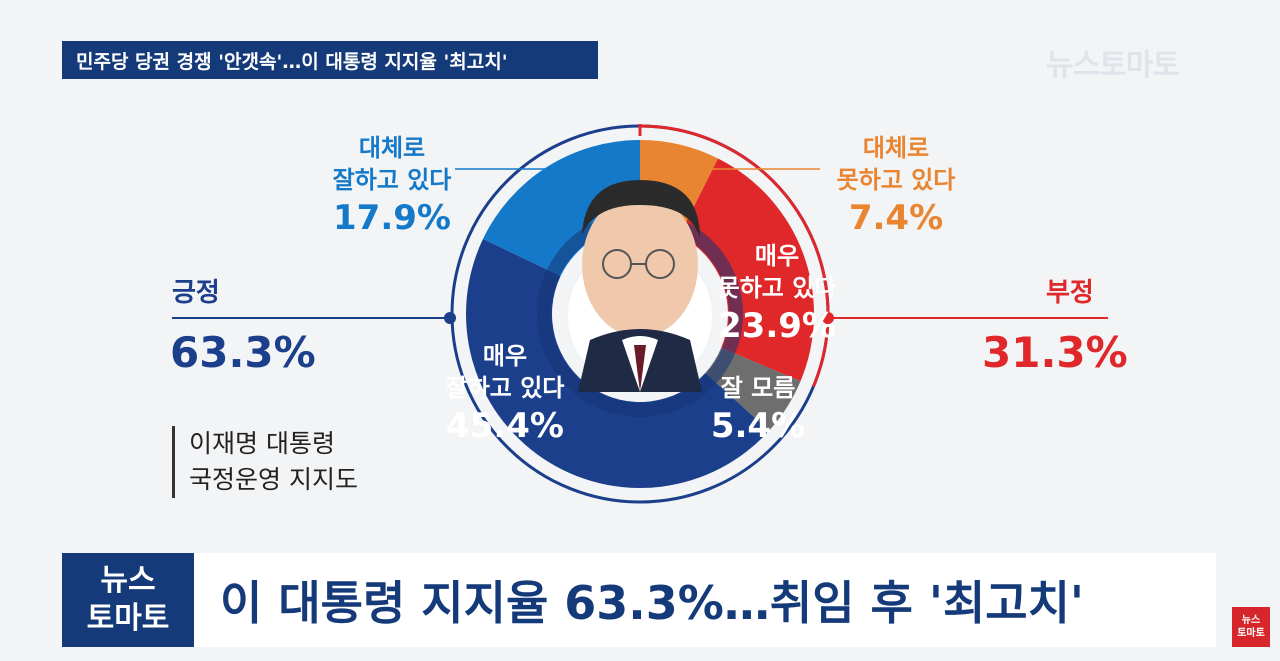 This screenshot has width=1280, height=661. Describe the element at coordinates (262, 443) in the screenshot. I see `caption-line1: 이재명 대통령` at that location.